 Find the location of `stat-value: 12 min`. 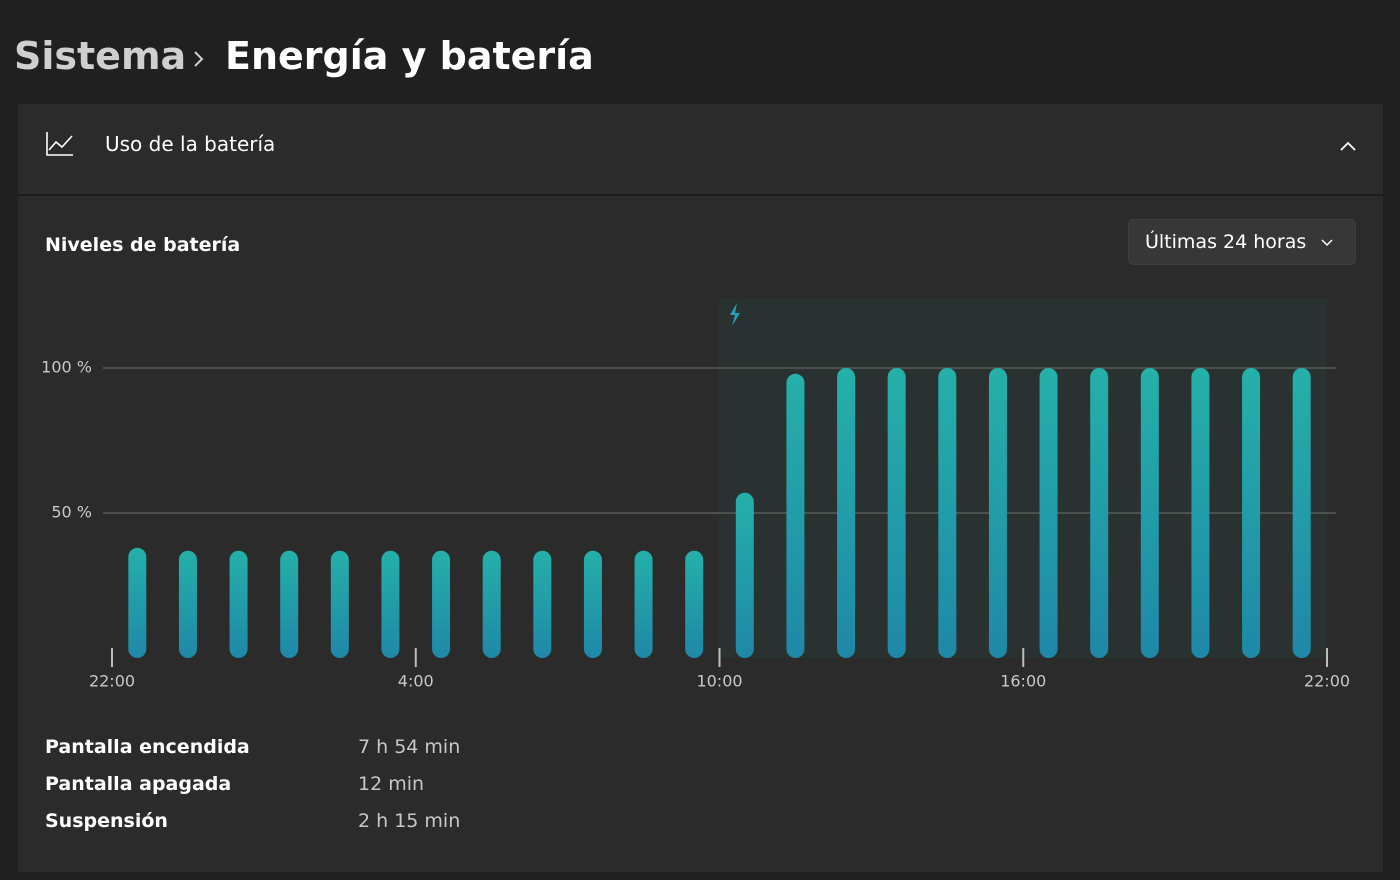

stat-value: 12 min is located at coordinates (391, 784).